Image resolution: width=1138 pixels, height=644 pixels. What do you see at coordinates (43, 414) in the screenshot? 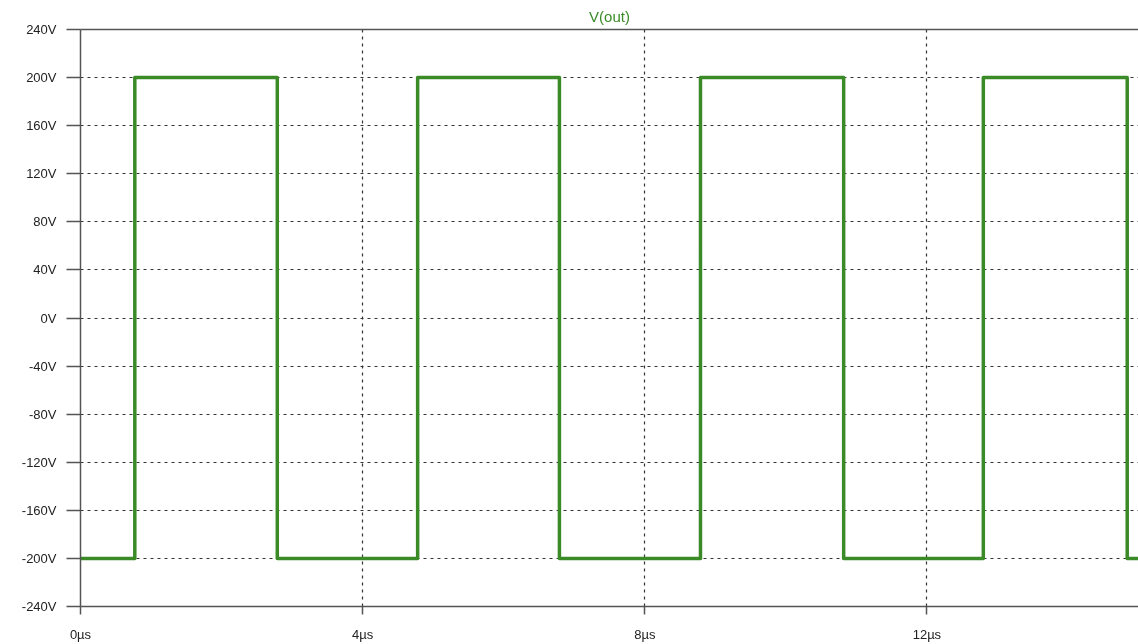
I see `y-tick-label: -80V` at bounding box center [43, 414].